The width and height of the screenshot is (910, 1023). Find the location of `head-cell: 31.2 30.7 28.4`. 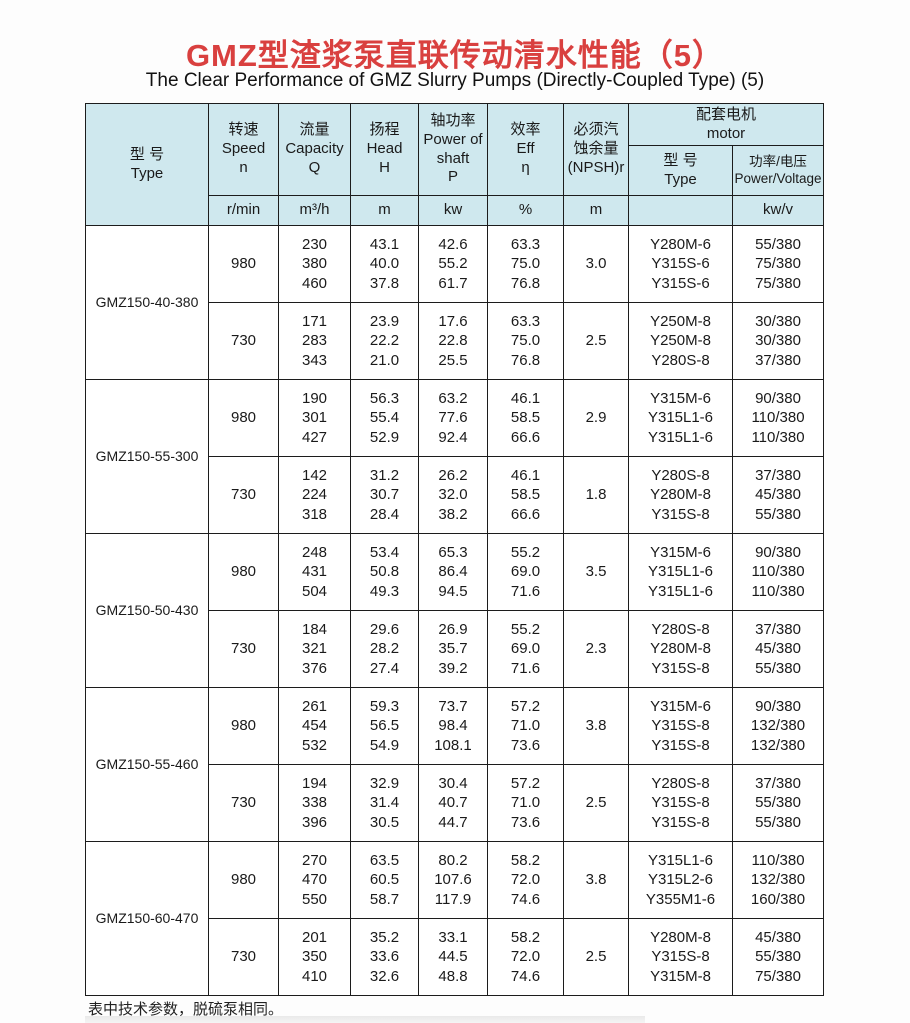

head-cell: 31.2 30.7 28.4 is located at coordinates (384, 495).